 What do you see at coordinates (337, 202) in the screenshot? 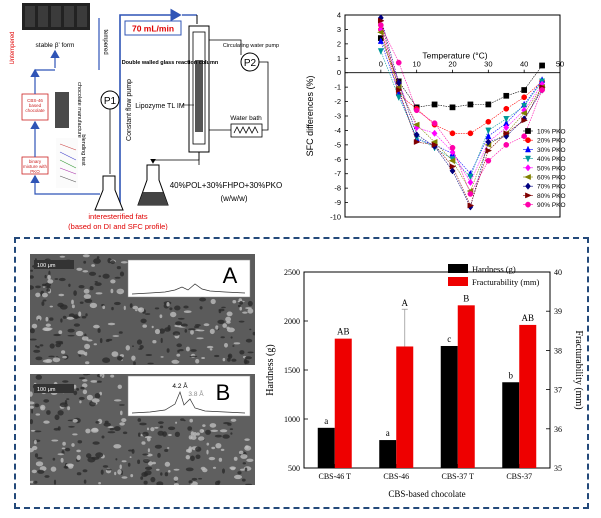
I see `y-tick-label: -9` at bounding box center [337, 202].